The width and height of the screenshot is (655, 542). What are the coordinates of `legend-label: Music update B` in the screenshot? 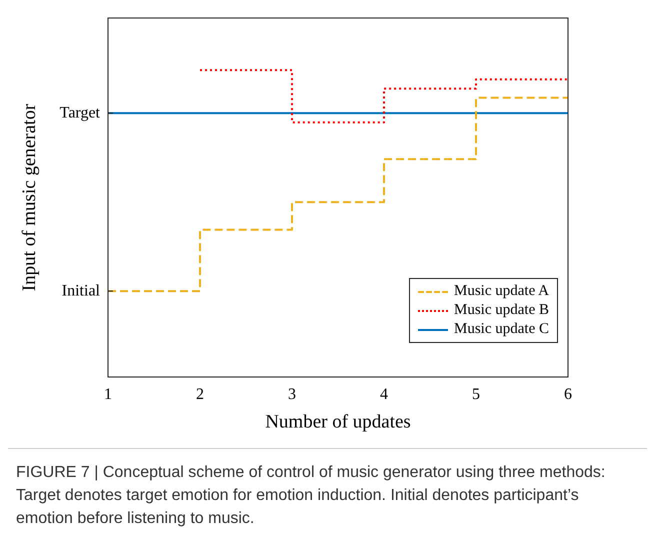 It's located at (501, 310).